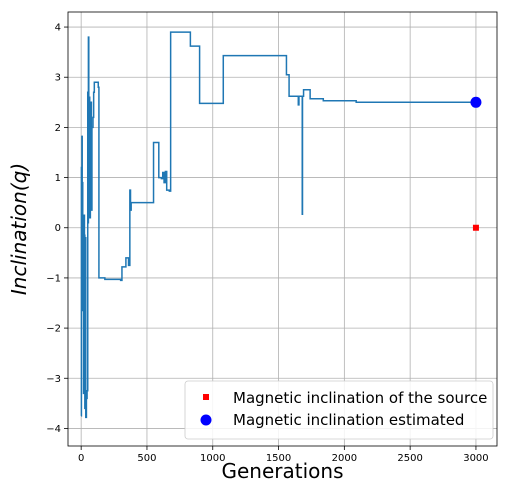 This screenshot has height=493, width=509. What do you see at coordinates (58, 178) in the screenshot?
I see `y-tick-label: 1` at bounding box center [58, 178].